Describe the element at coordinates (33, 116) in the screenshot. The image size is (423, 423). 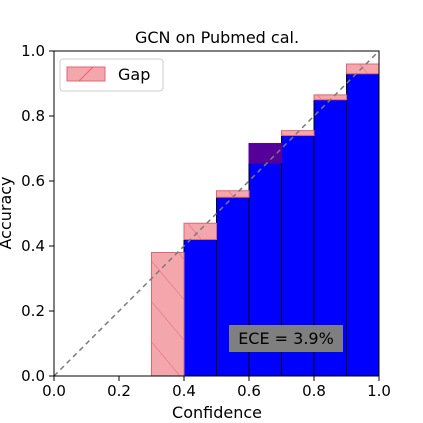
I see `y-tick-label-4: 0.8` at that location.